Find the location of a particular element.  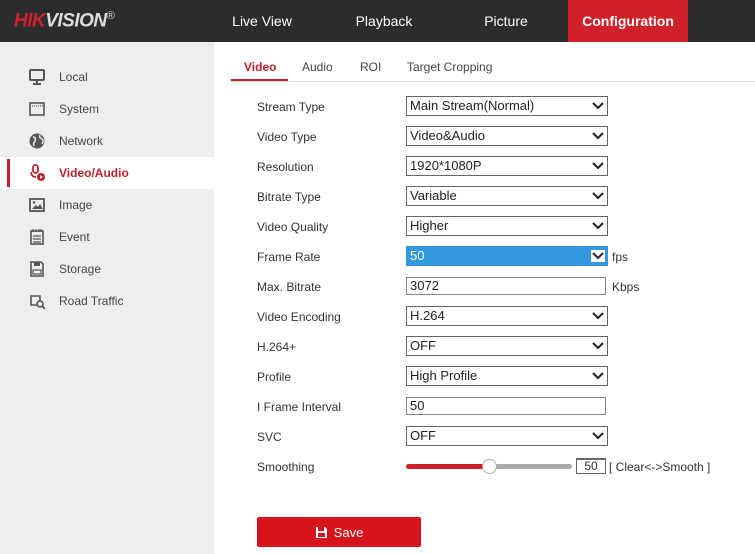

sidebar-item-label: Storage is located at coordinates (80, 269).